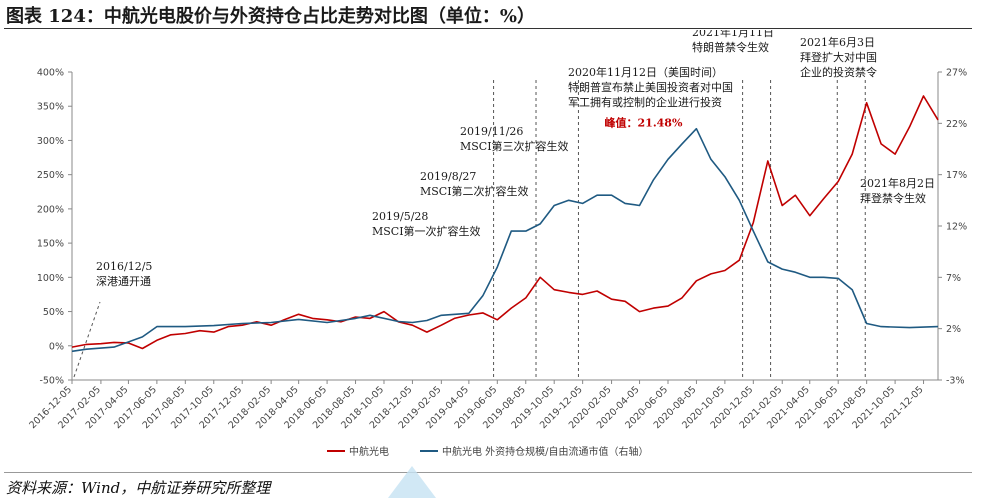  Describe the element at coordinates (730, 47) in the screenshot. I see `event-annotation-line: 特朗普禁令生效` at that location.